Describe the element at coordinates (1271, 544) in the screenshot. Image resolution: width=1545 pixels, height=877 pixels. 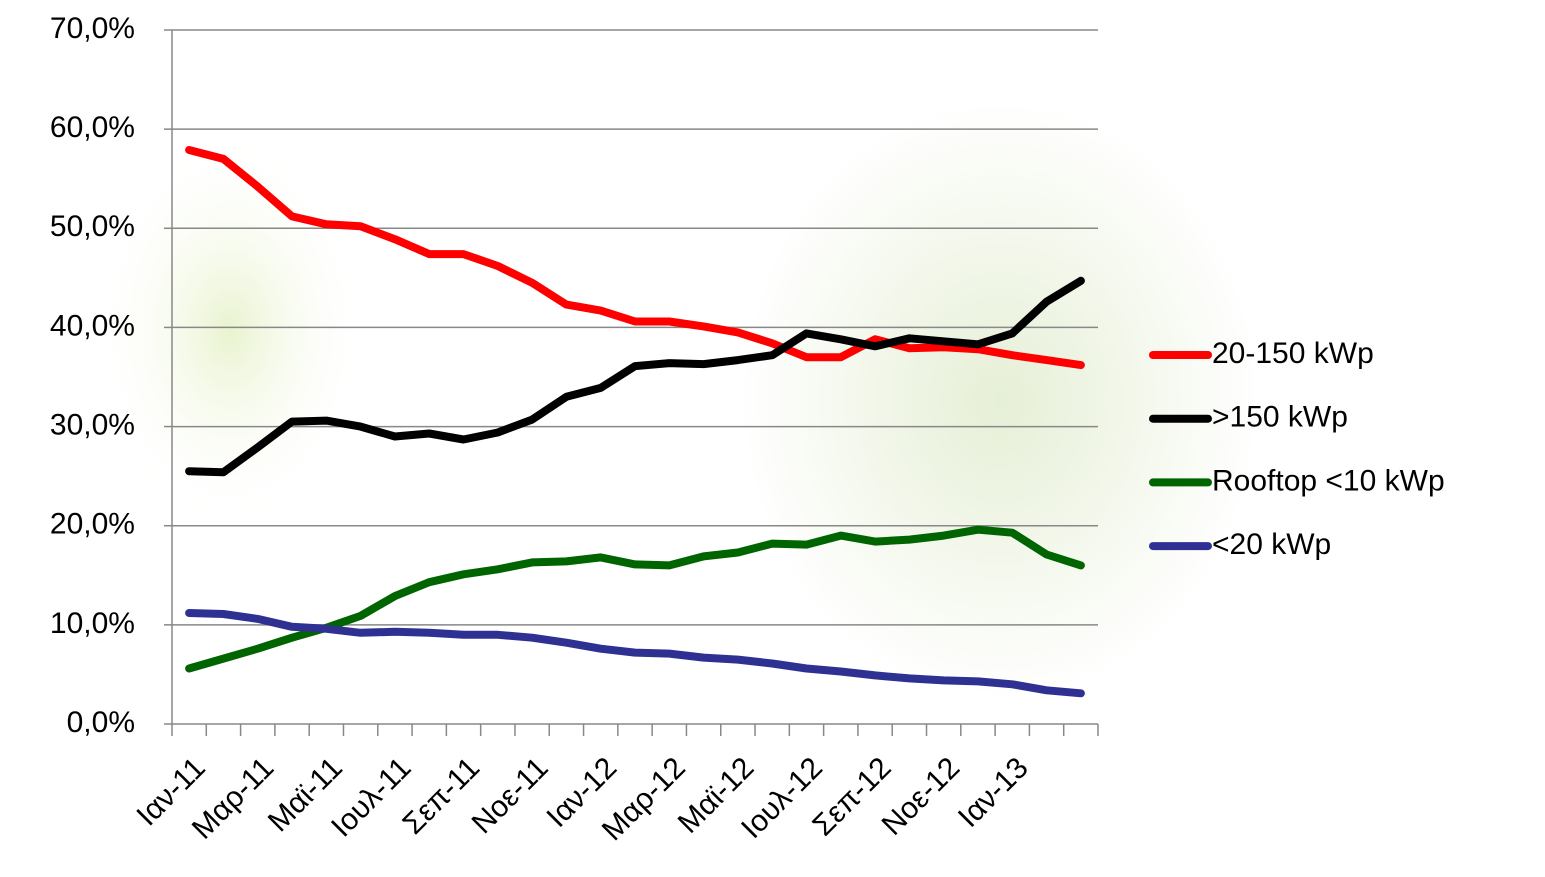
I see `legend-label: <20 kWp` at that location.